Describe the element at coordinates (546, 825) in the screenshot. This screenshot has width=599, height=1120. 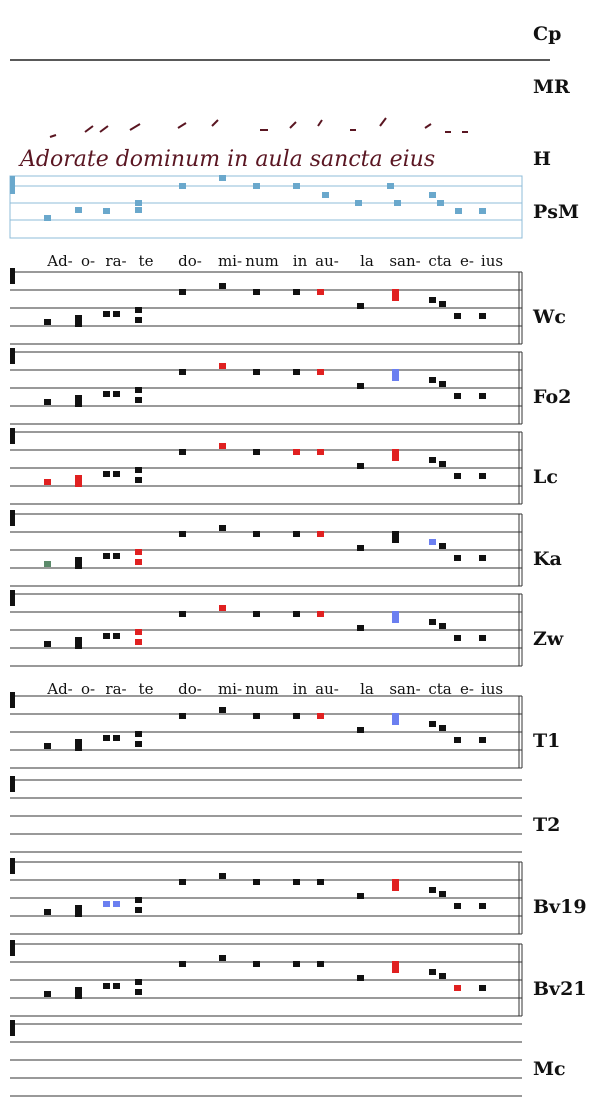
I see `row-label: T2` at that location.